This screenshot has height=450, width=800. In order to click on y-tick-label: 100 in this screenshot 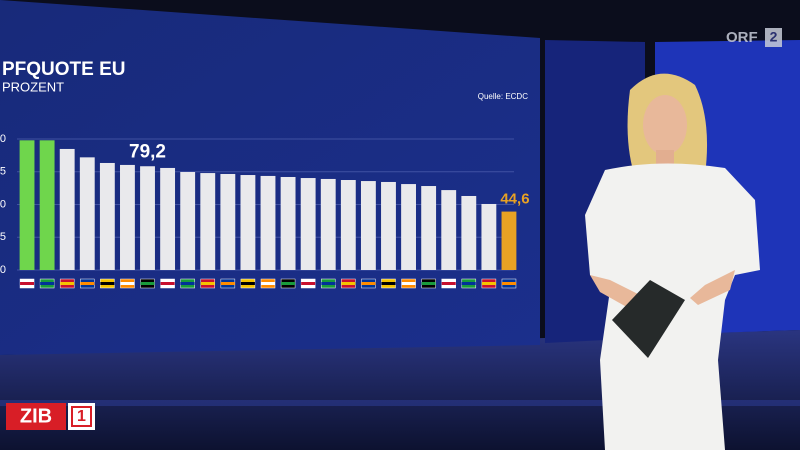, I will do `click(3, 139)`.